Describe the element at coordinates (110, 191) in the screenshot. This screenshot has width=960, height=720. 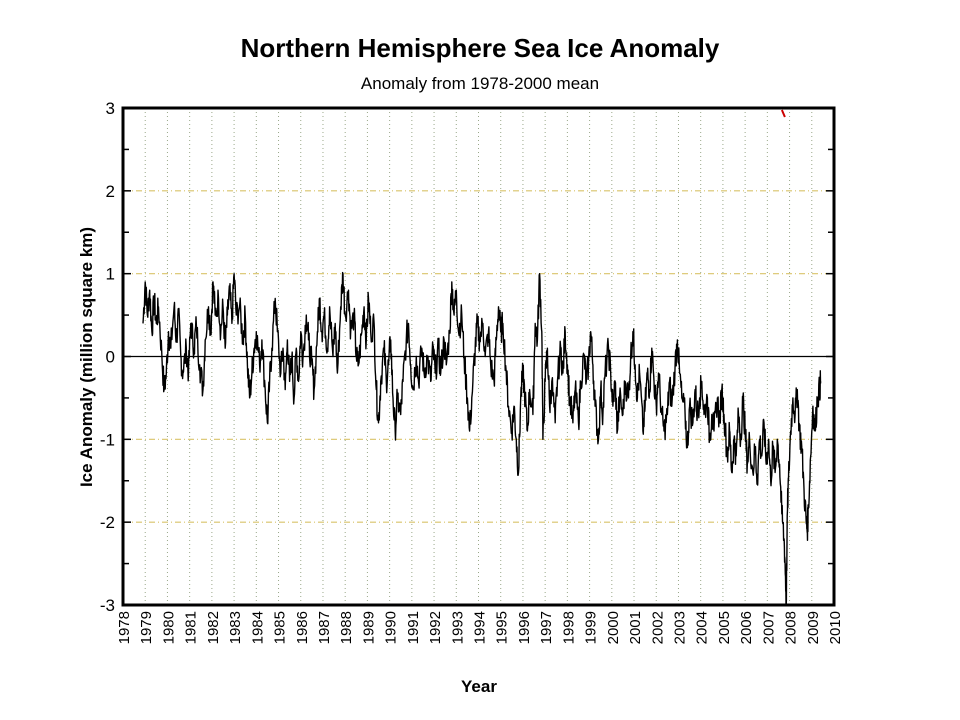
I see `y-tick-label: 2` at that location.